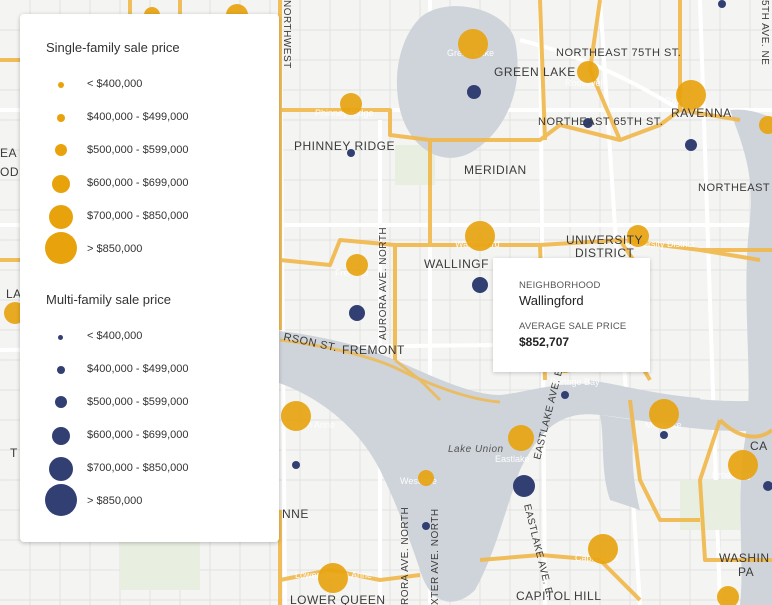 Image resolution: width=772 pixels, height=605 pixels. Describe the element at coordinates (456, 264) in the screenshot. I see `label-wallingford: WALLINGF` at that location.